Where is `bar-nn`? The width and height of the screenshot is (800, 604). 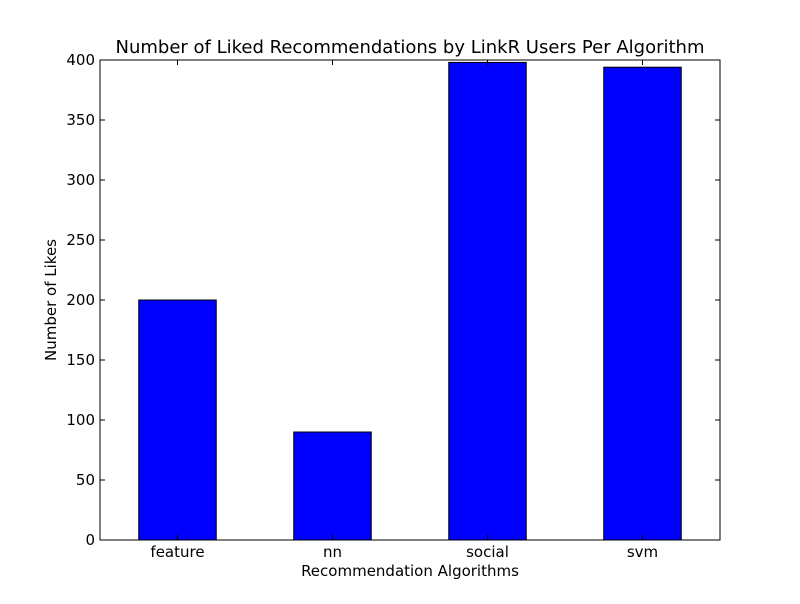 bar-nn is located at coordinates (332, 486).